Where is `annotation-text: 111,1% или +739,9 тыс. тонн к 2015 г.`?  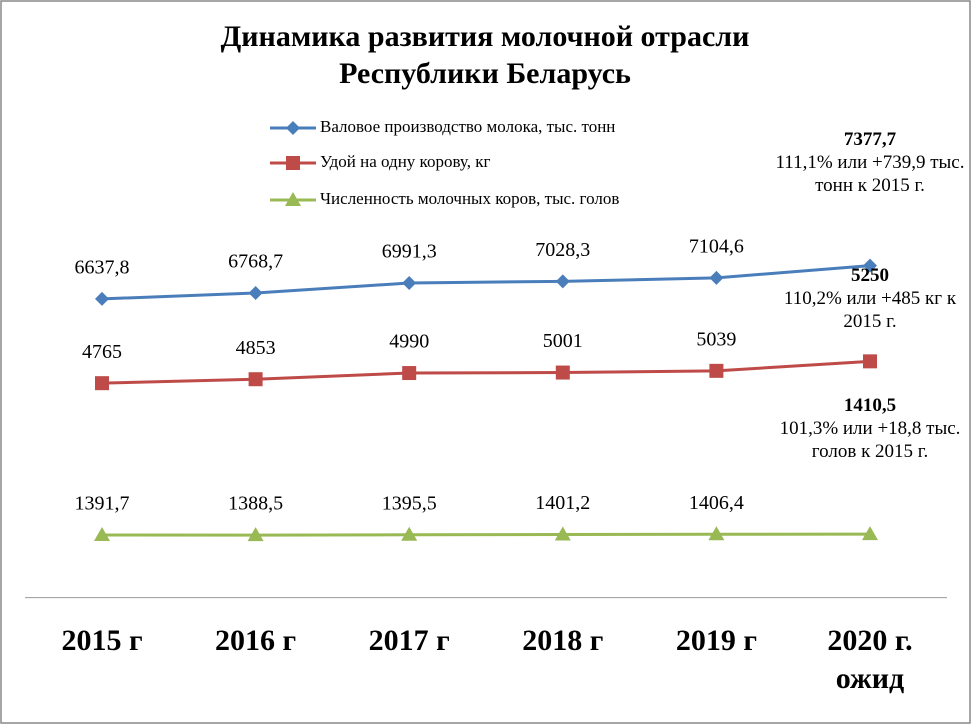 annotation-text: 111,1% или +739,9 тыс. тонн к 2015 г. is located at coordinates (870, 174).